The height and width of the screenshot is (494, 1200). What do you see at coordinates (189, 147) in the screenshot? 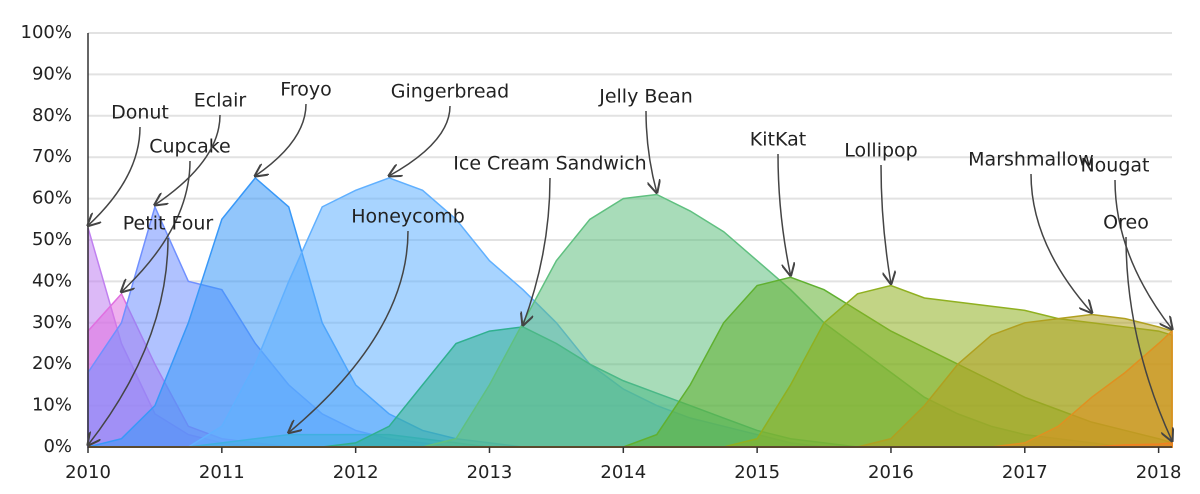
I see `annotation-label: Cupcake` at bounding box center [189, 147].